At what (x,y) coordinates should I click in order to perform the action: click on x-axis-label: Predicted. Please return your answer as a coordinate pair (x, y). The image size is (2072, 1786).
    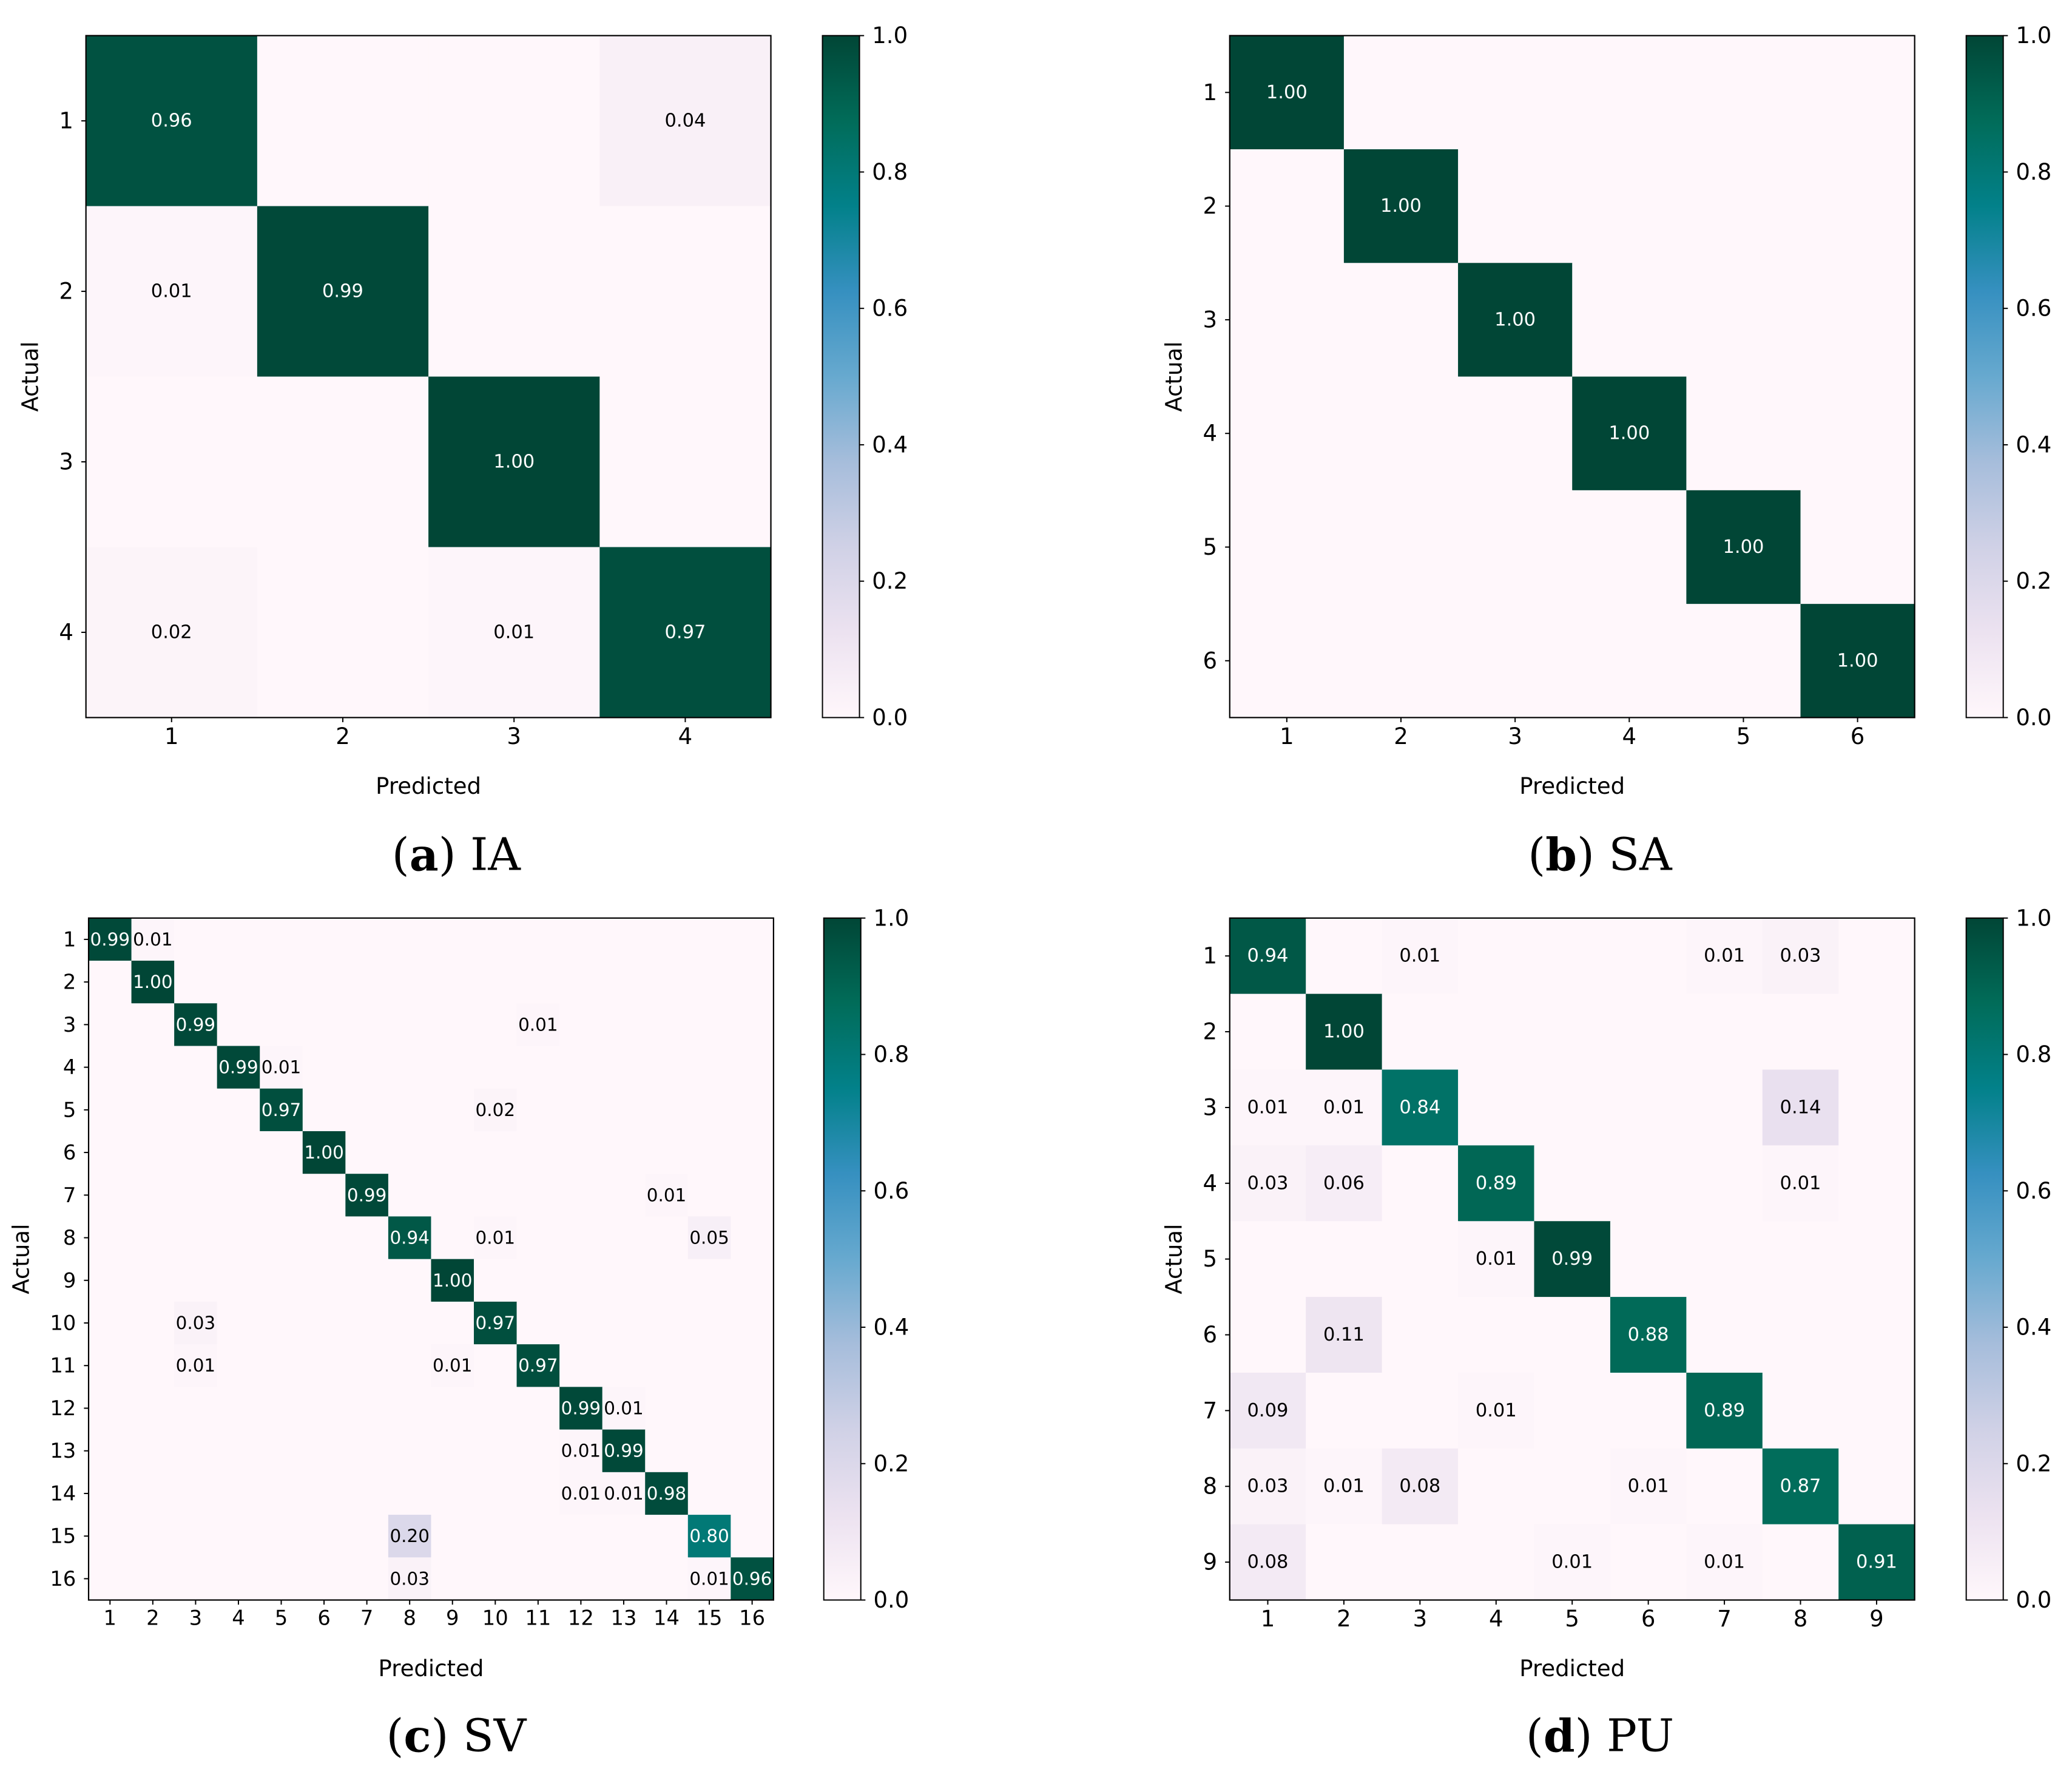
    Looking at the image, I should click on (428, 786).